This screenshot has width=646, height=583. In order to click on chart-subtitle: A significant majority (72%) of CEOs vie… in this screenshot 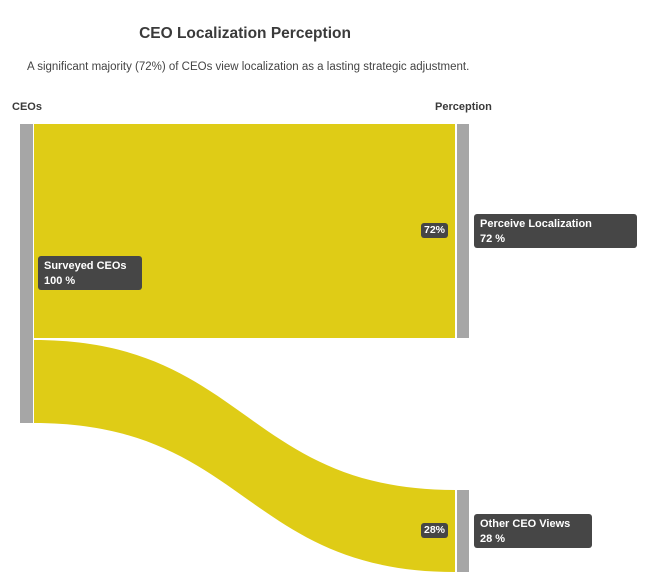, I will do `click(248, 67)`.